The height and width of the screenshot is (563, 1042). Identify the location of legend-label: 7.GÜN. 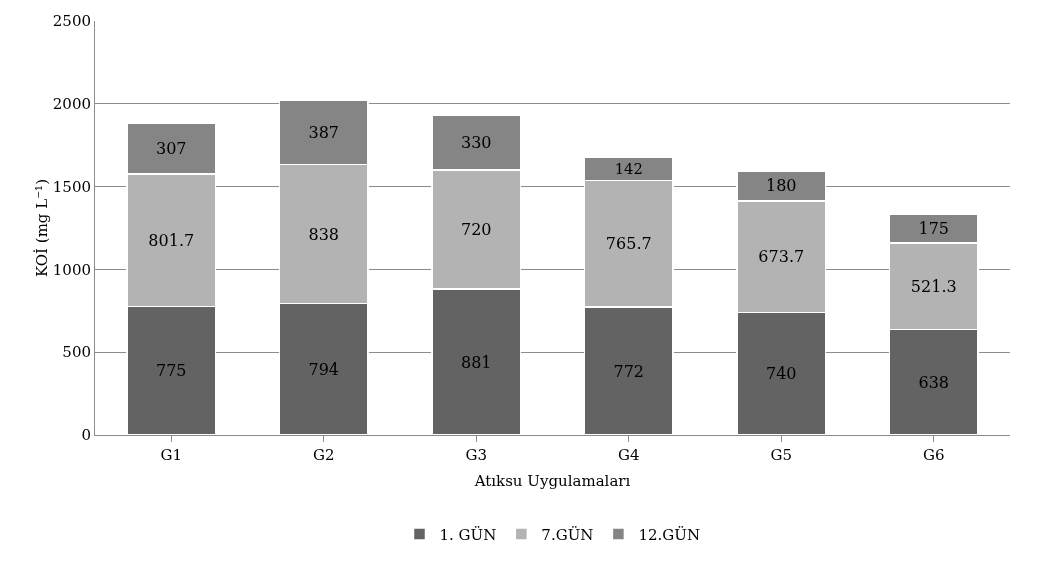
(567, 534).